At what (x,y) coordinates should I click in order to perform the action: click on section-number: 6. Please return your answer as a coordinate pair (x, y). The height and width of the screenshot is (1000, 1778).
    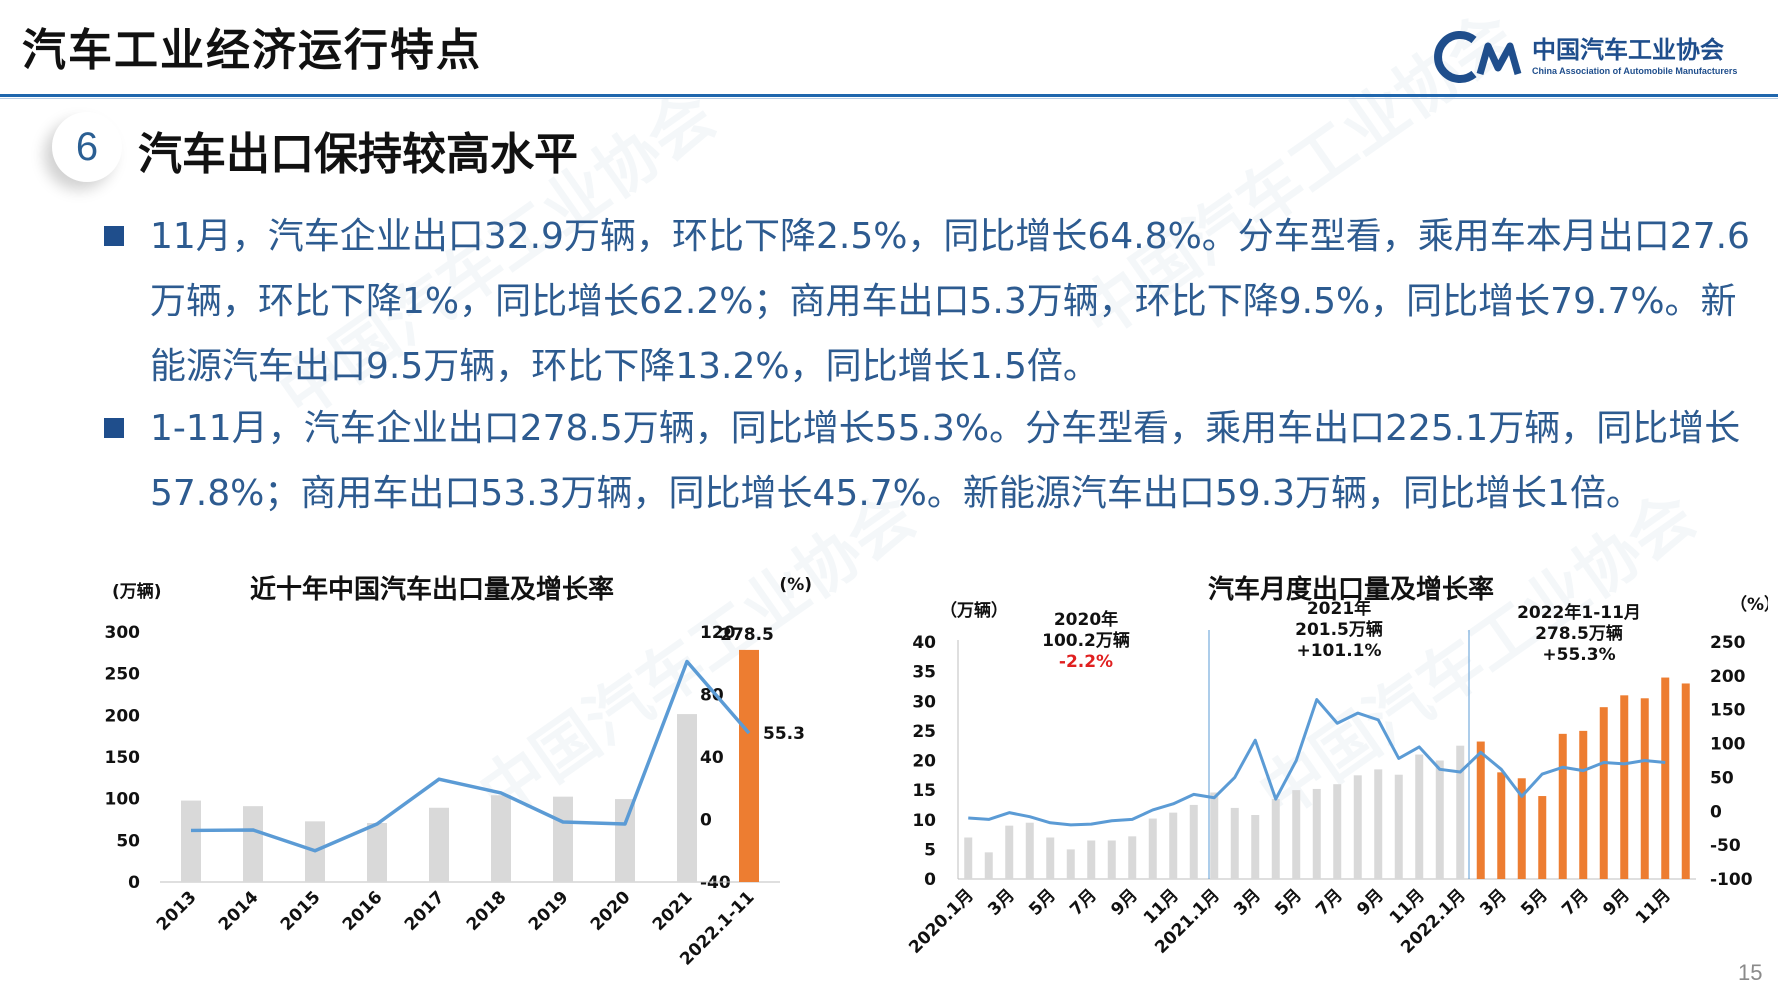
    Looking at the image, I should click on (87, 147).